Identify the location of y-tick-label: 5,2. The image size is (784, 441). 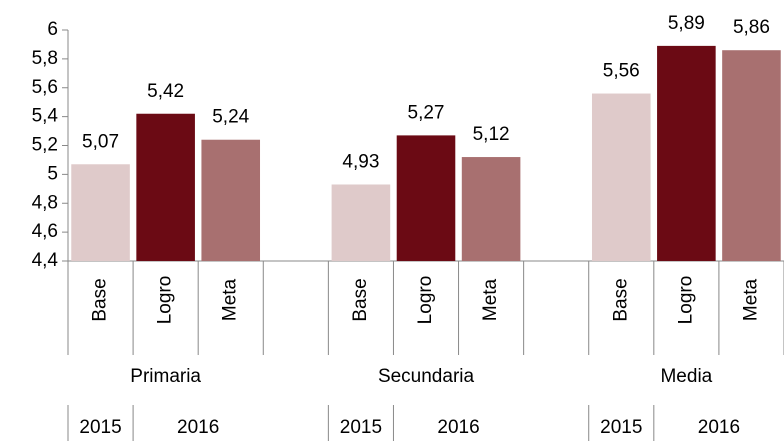
(45, 145).